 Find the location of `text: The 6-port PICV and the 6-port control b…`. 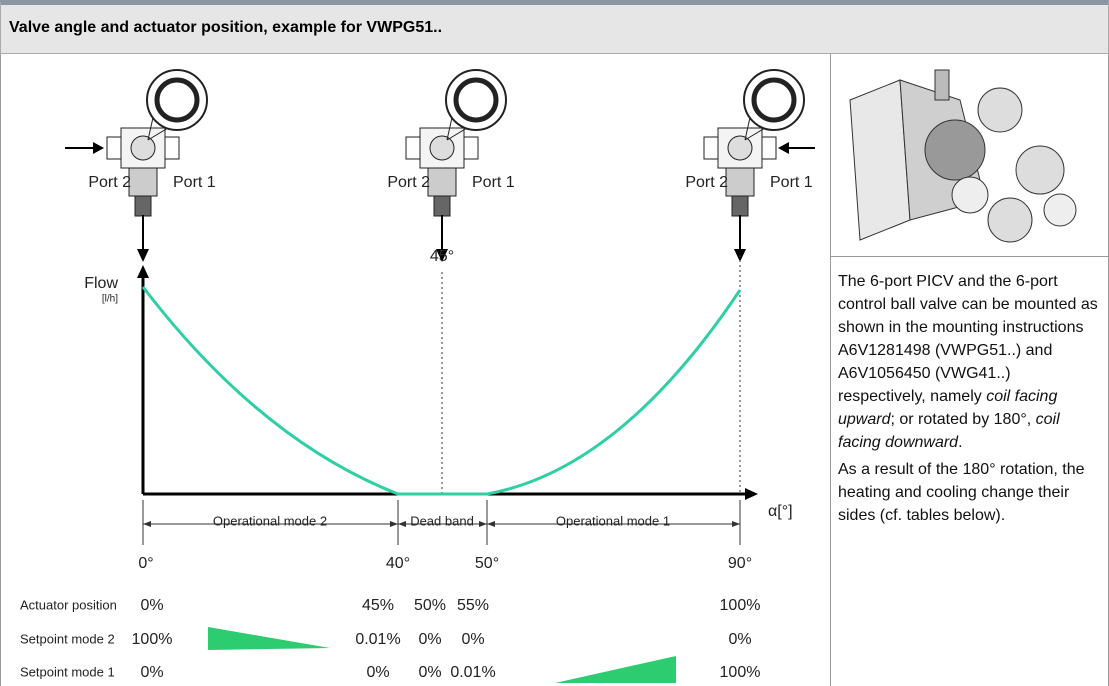

text: The 6-port PICV and the 6-port control b… is located at coordinates (968, 339).